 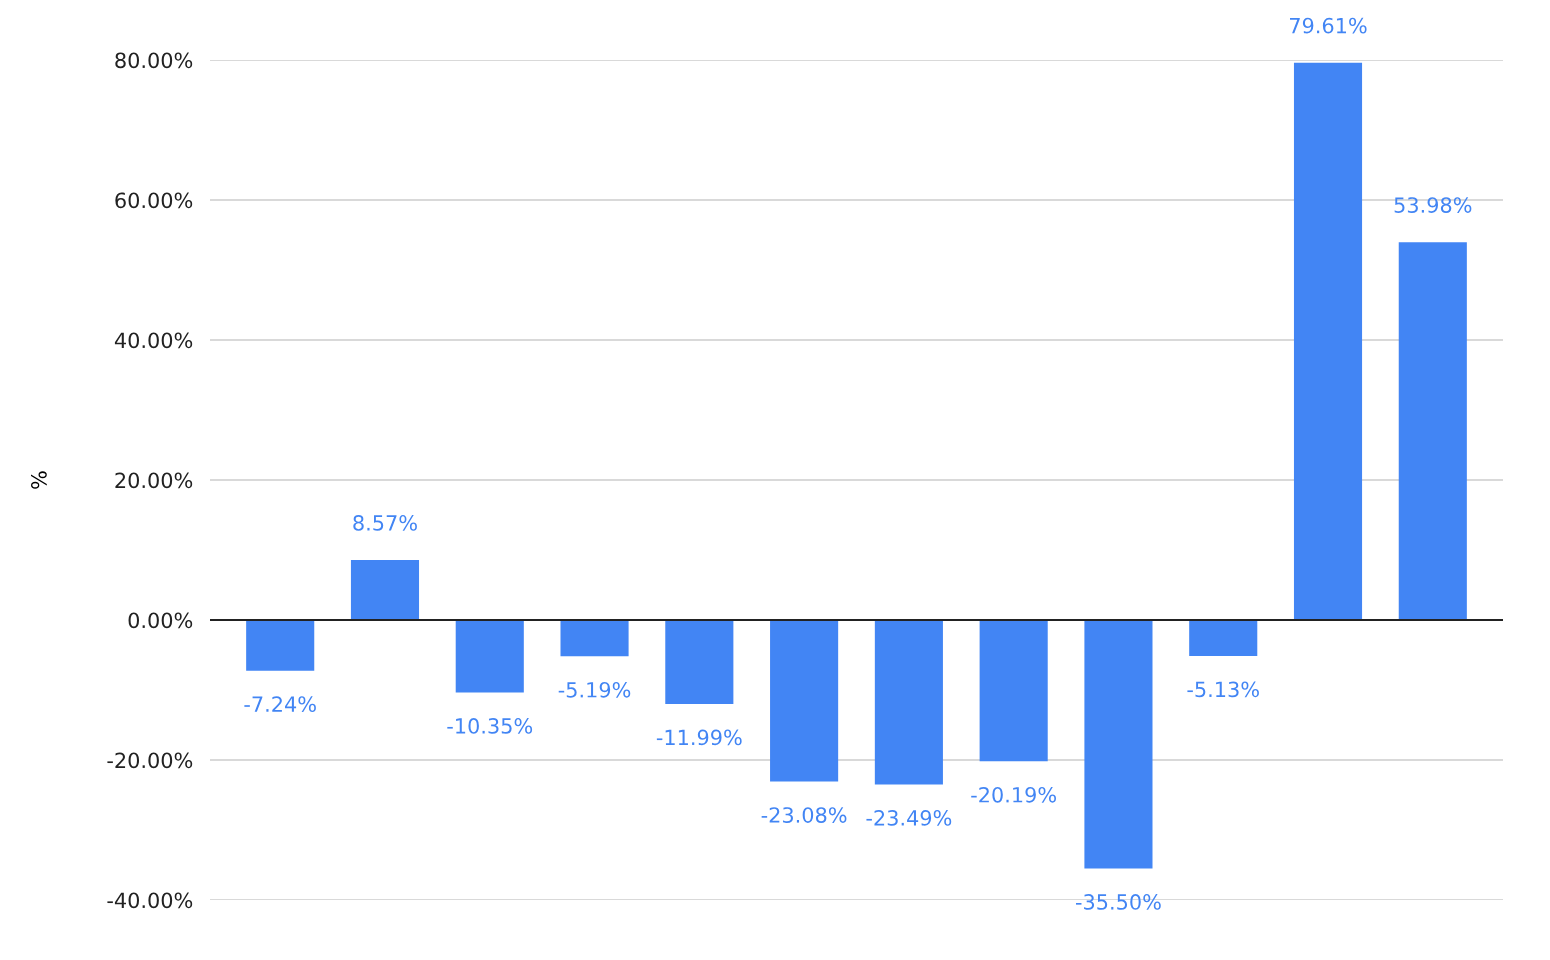 I want to click on y-tick-label: 20.00%, so click(x=154, y=480).